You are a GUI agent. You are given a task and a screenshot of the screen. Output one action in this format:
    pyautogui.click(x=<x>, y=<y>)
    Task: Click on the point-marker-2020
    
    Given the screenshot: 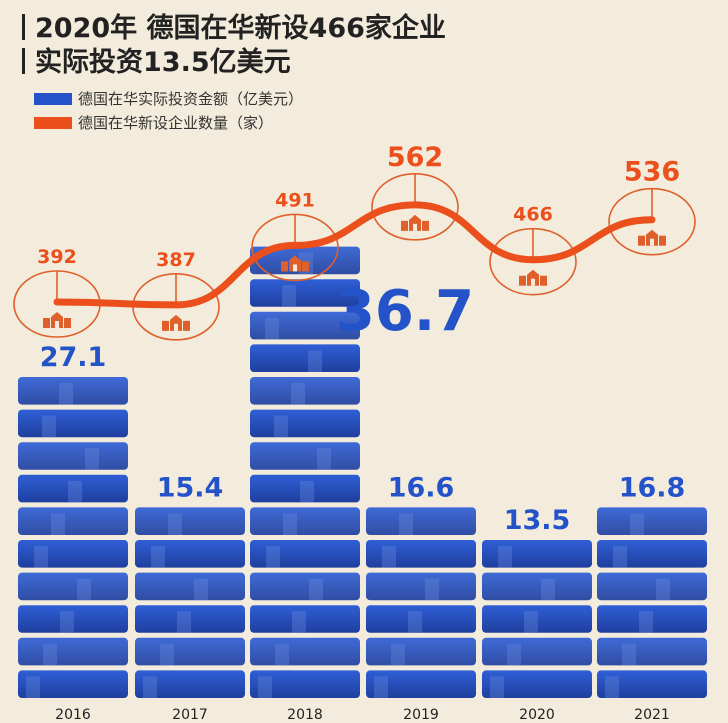 What is the action you would take?
    pyautogui.click(x=533, y=261)
    